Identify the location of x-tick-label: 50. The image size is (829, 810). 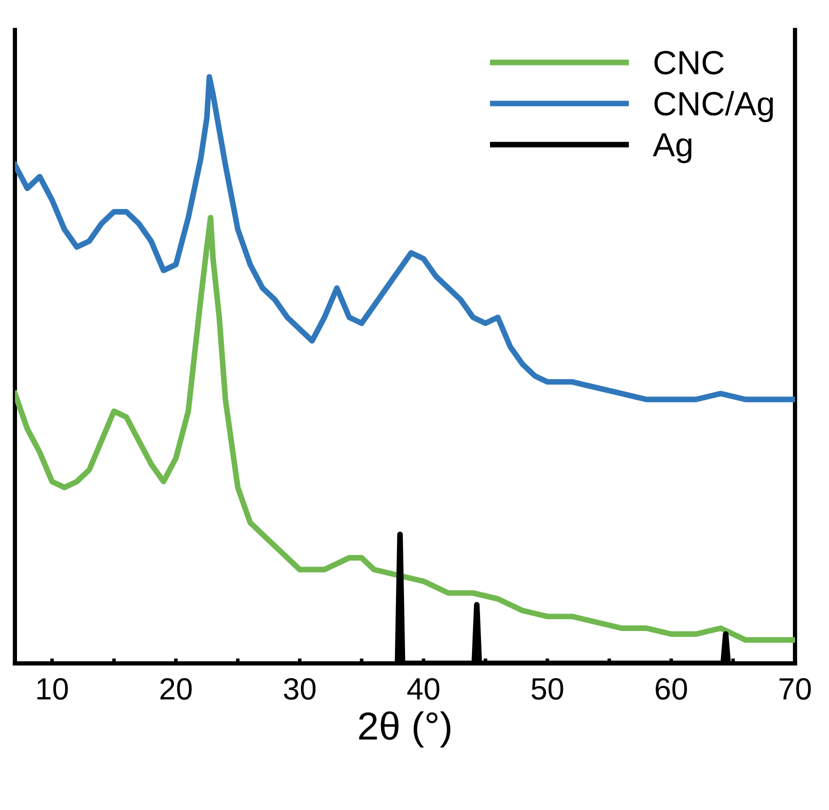
(548, 689).